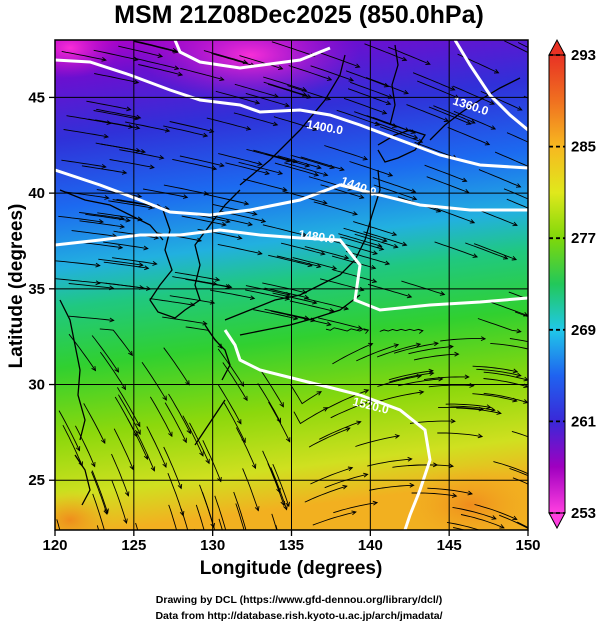  I want to click on x-tick-label: 135, so click(291, 545).